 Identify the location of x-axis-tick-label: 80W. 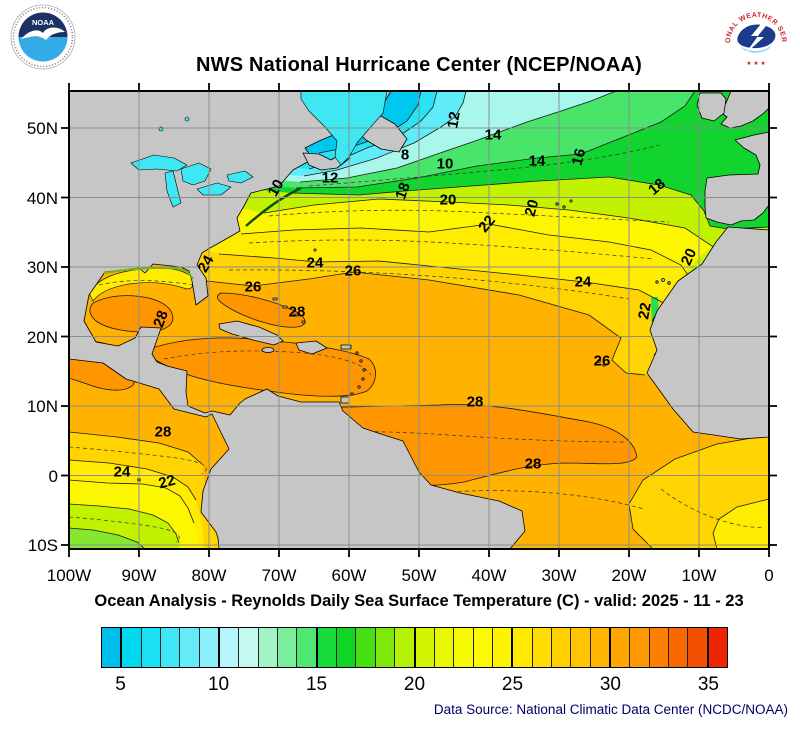
(209, 575).